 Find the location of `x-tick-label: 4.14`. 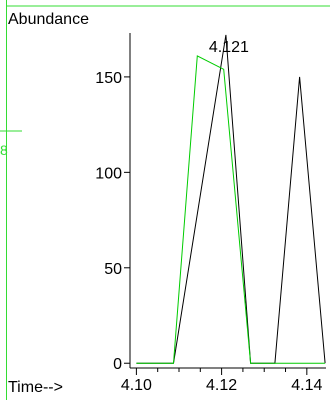

x-tick-label: 4.14 is located at coordinates (306, 385).